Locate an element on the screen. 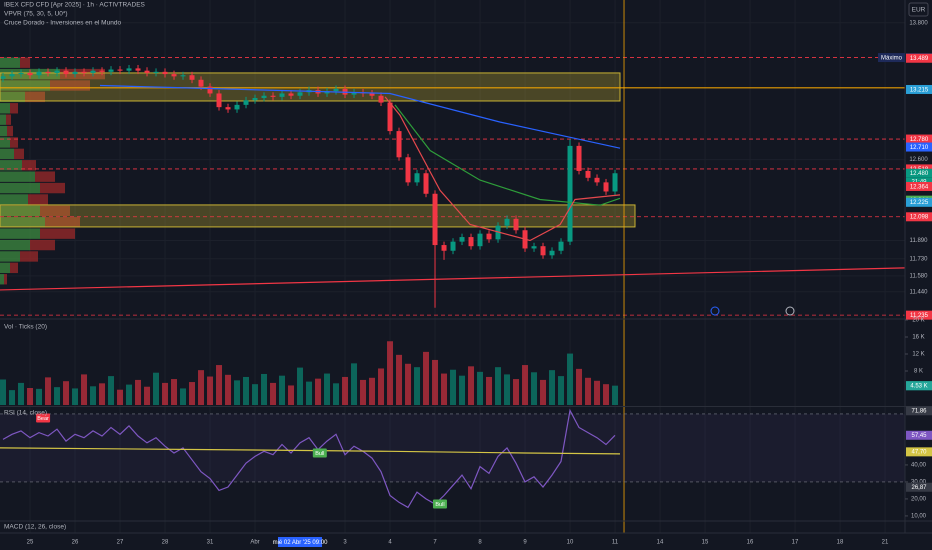  currency-box is located at coordinates (918, 9).